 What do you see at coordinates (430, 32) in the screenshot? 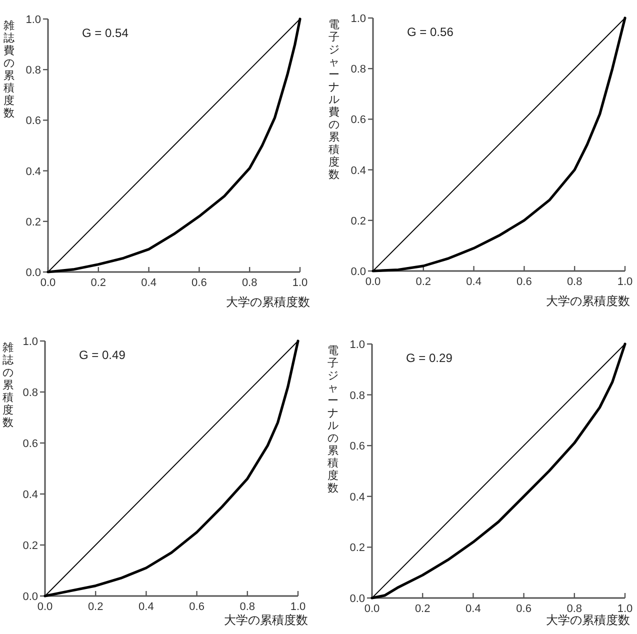
I see `annotation: G = 0.56` at bounding box center [430, 32].